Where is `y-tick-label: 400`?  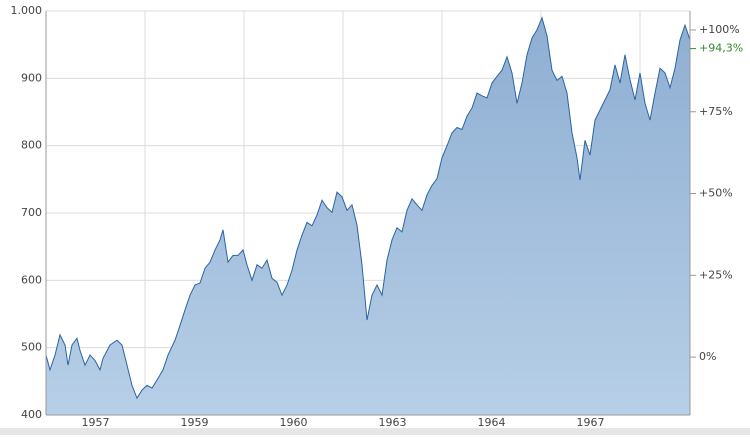 y-tick-label: 400 is located at coordinates (31, 414).